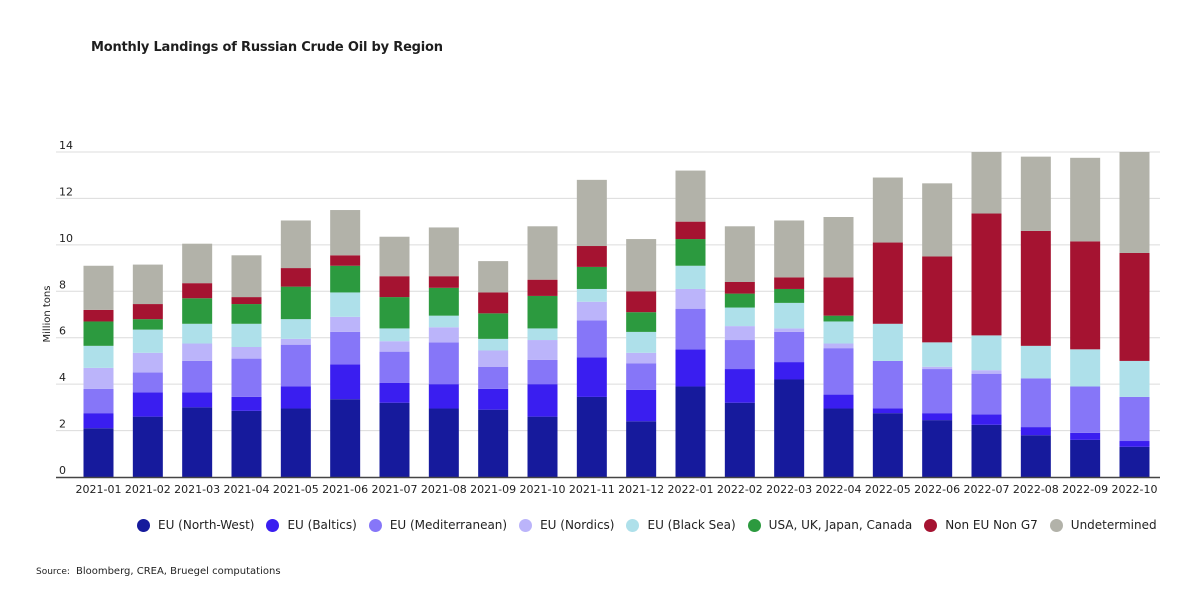  Describe the element at coordinates (448, 525) in the screenshot. I see `legend-label: EU (Mediterranean)` at that location.